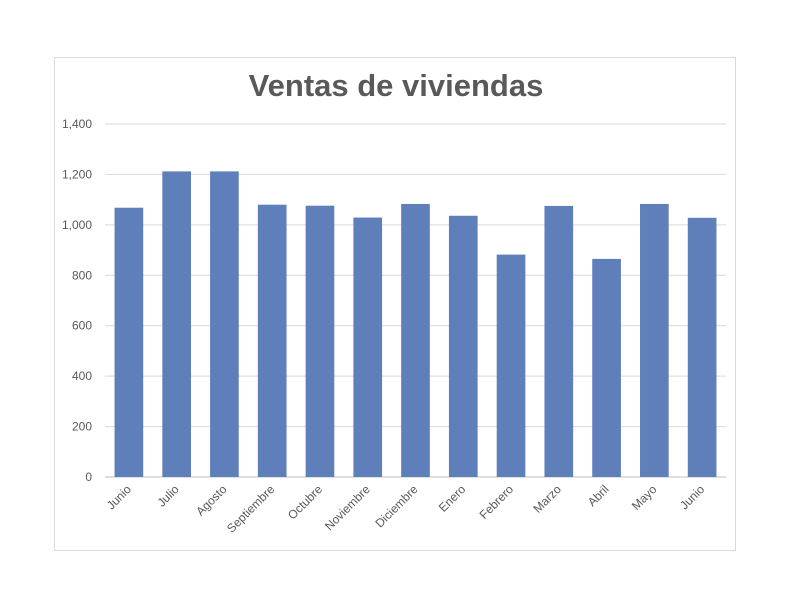 The height and width of the screenshot is (612, 792). I want to click on y-tick-label: 600, so click(82, 326).